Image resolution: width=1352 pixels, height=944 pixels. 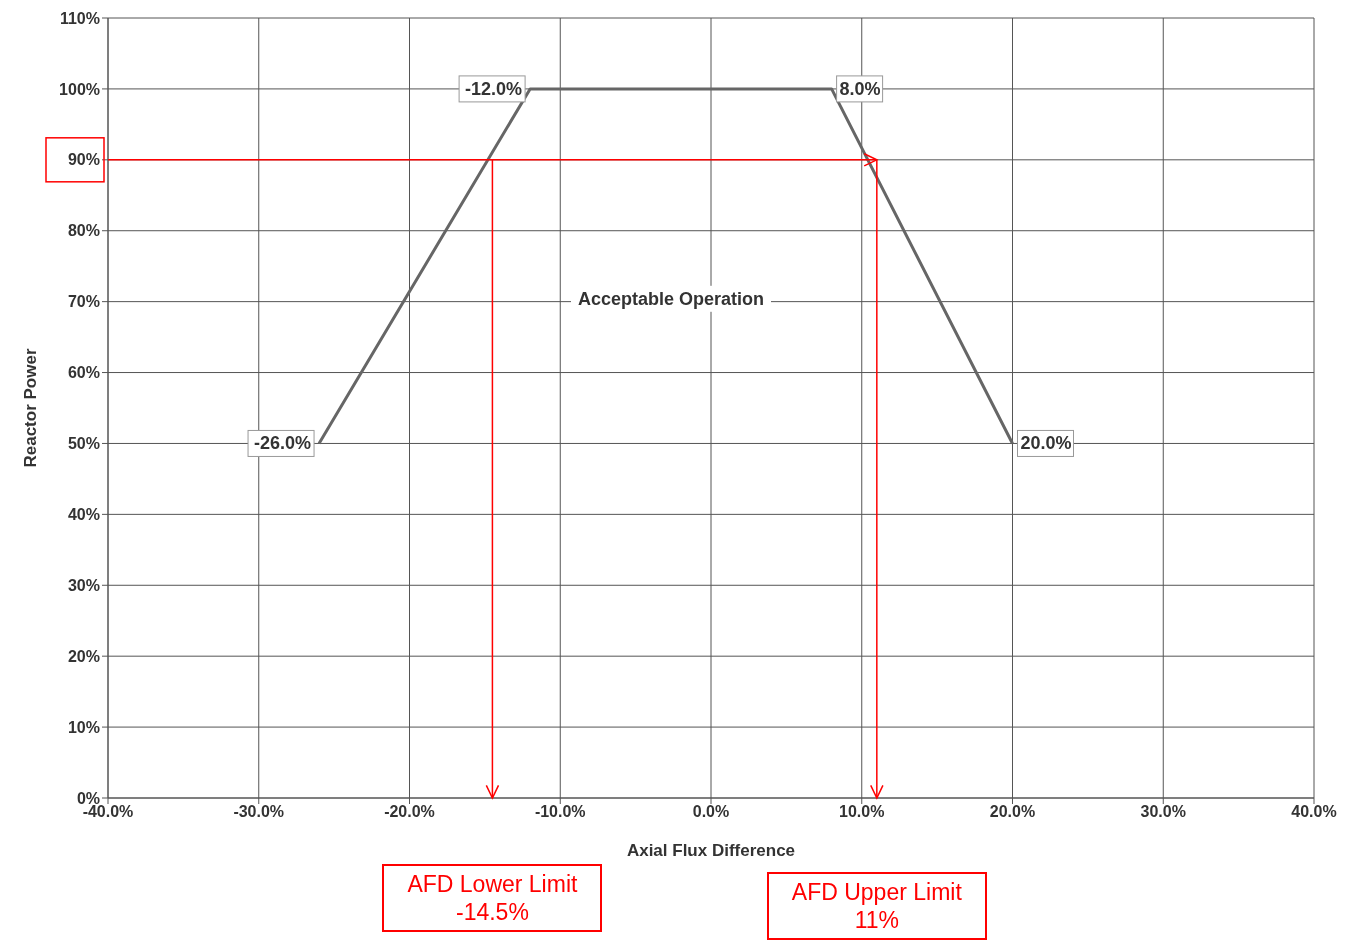 What do you see at coordinates (83, 444) in the screenshot?
I see `y-tick-label: 50%` at bounding box center [83, 444].